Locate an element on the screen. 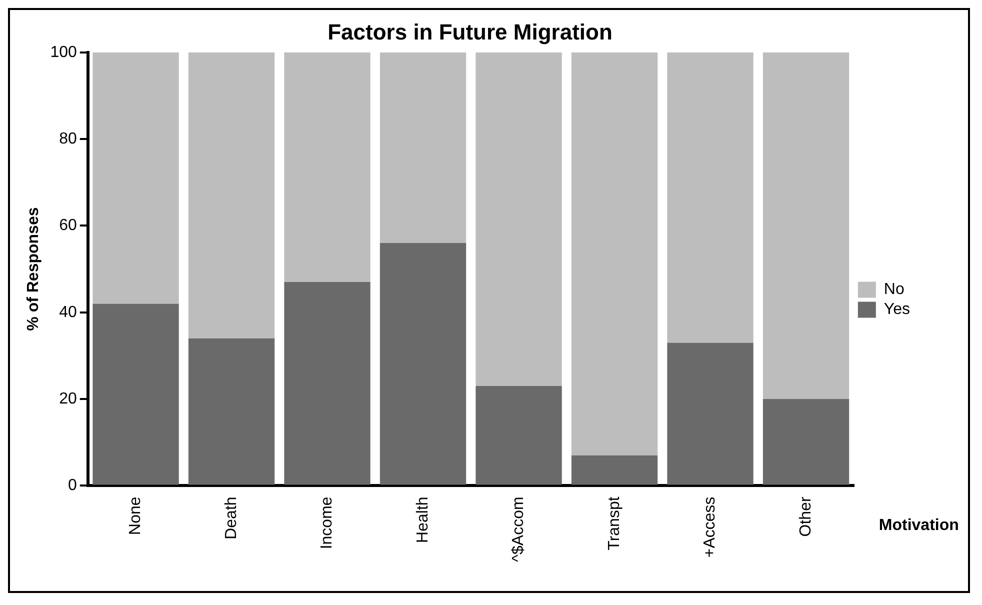 The height and width of the screenshot is (605, 982). x-tick-label: Income is located at coordinates (327, 523).